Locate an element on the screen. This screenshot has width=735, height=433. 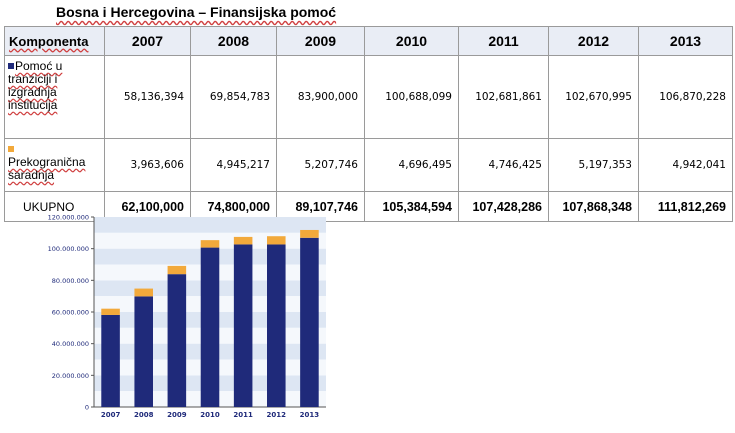
table-cell: 5,197,353 is located at coordinates (593, 165).